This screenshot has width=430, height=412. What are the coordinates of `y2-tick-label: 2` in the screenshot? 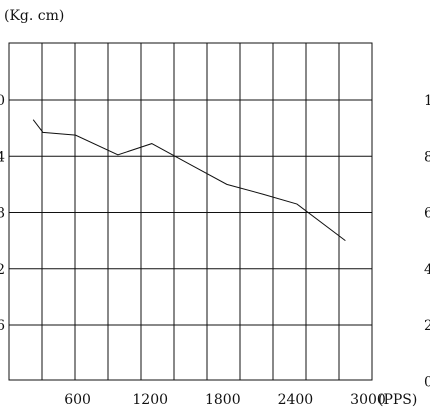 It's located at (427, 326).